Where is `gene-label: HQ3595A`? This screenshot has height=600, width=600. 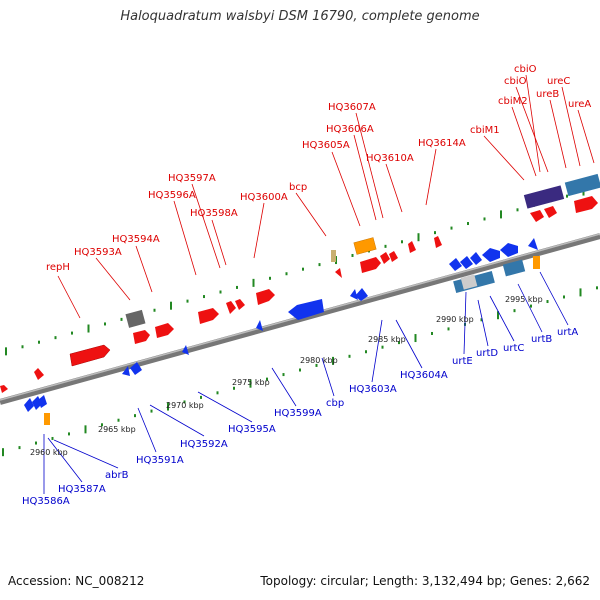
gene-label: HQ3595A is located at coordinates (252, 429).